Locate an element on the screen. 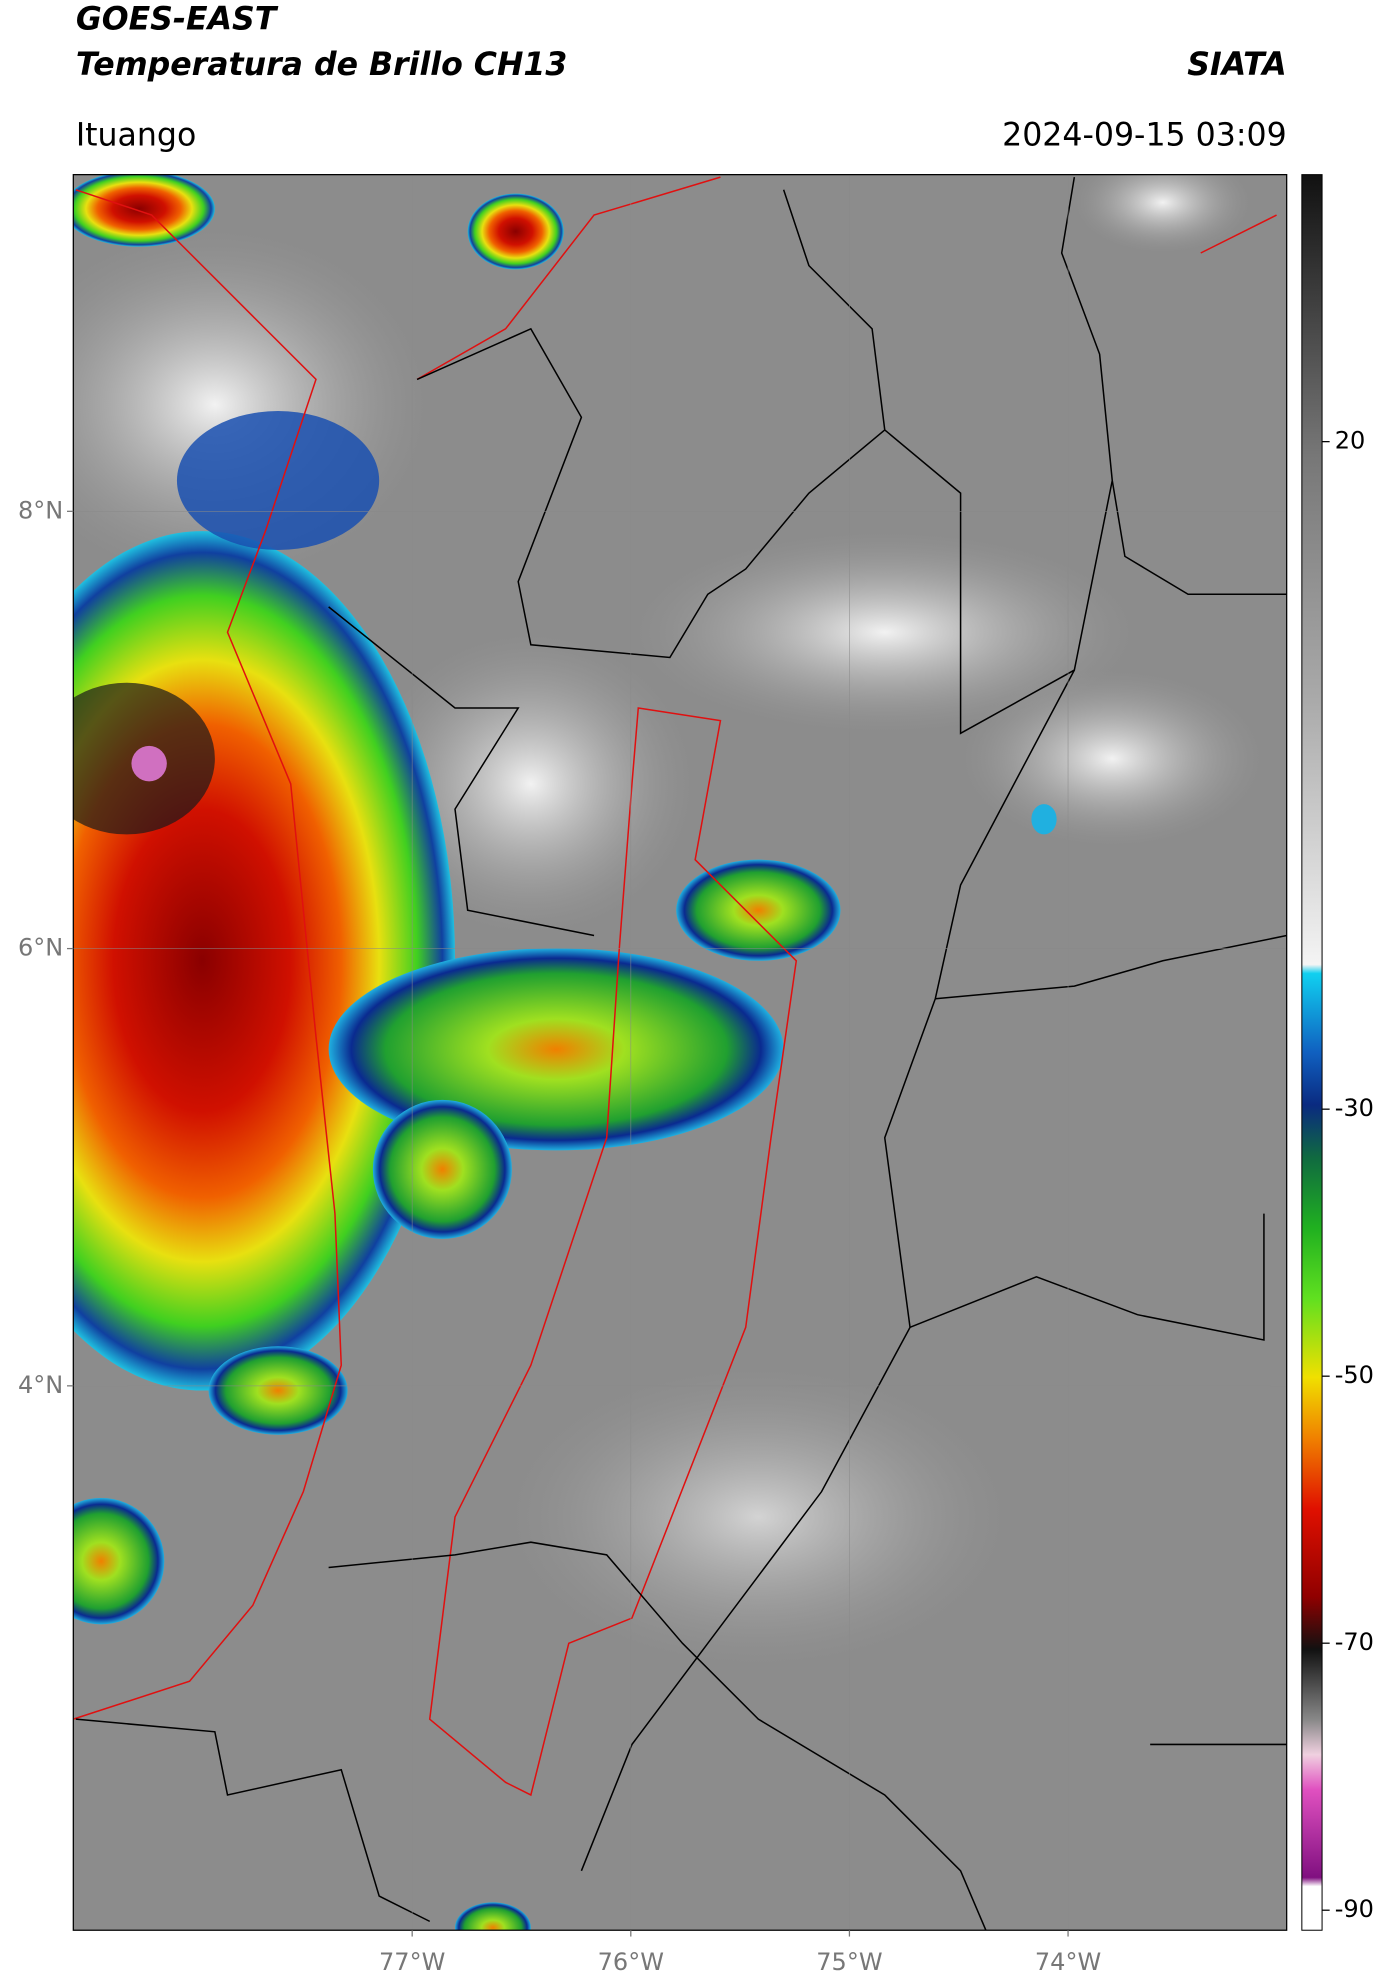  subtitle: Temperatura de Brillo CH13 is located at coordinates (322, 65).